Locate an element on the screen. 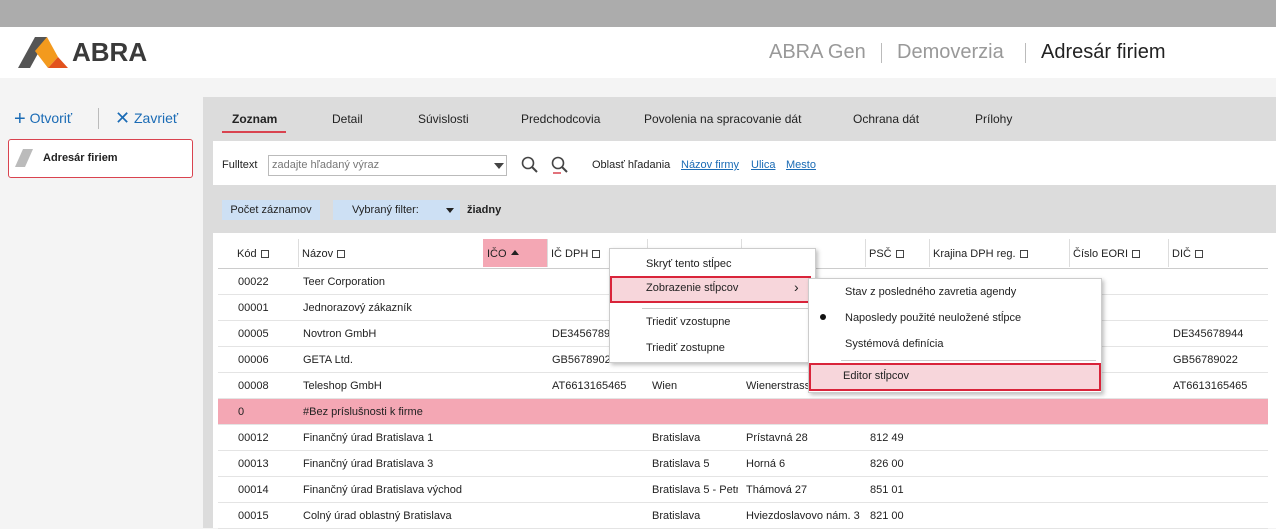 Image resolution: width=1276 pixels, height=529 pixels. table-cell: Prístavná 28 is located at coordinates (777, 438).